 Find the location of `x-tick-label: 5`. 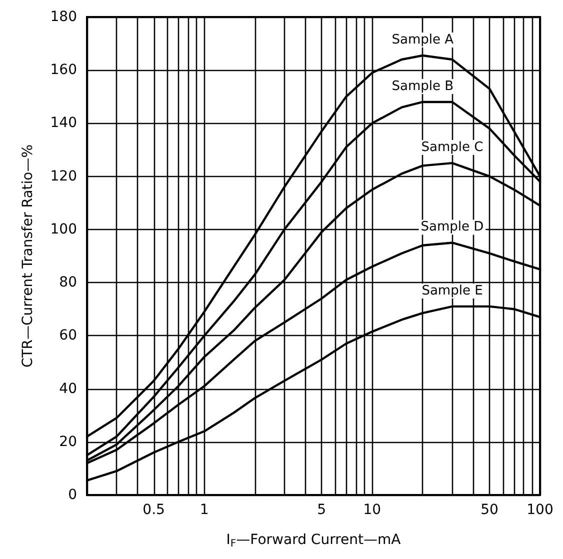

x-tick-label: 5 is located at coordinates (321, 510).